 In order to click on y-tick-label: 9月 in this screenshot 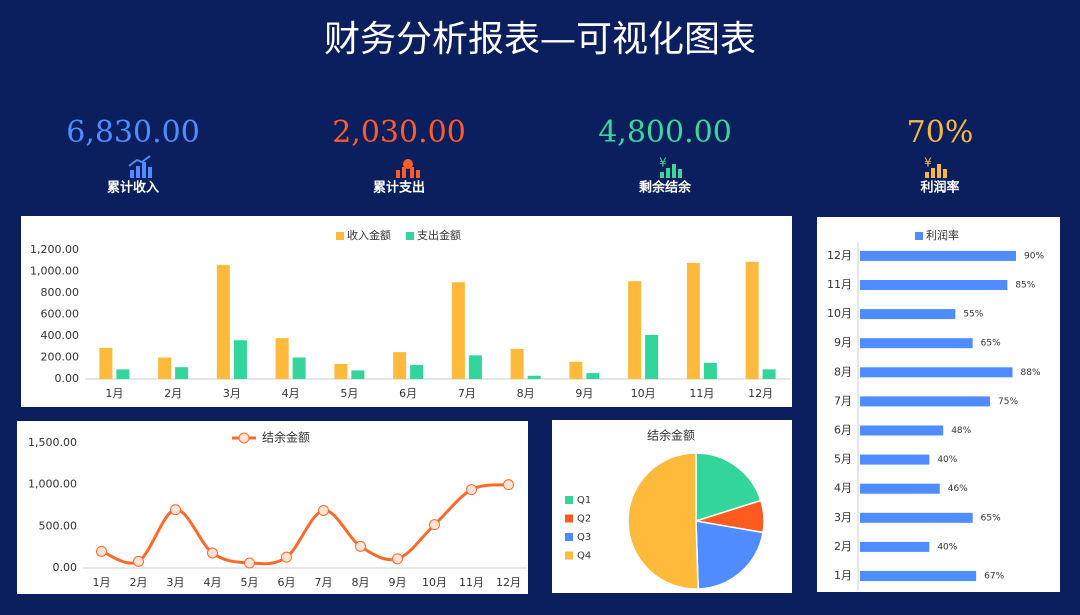, I will do `click(843, 342)`.